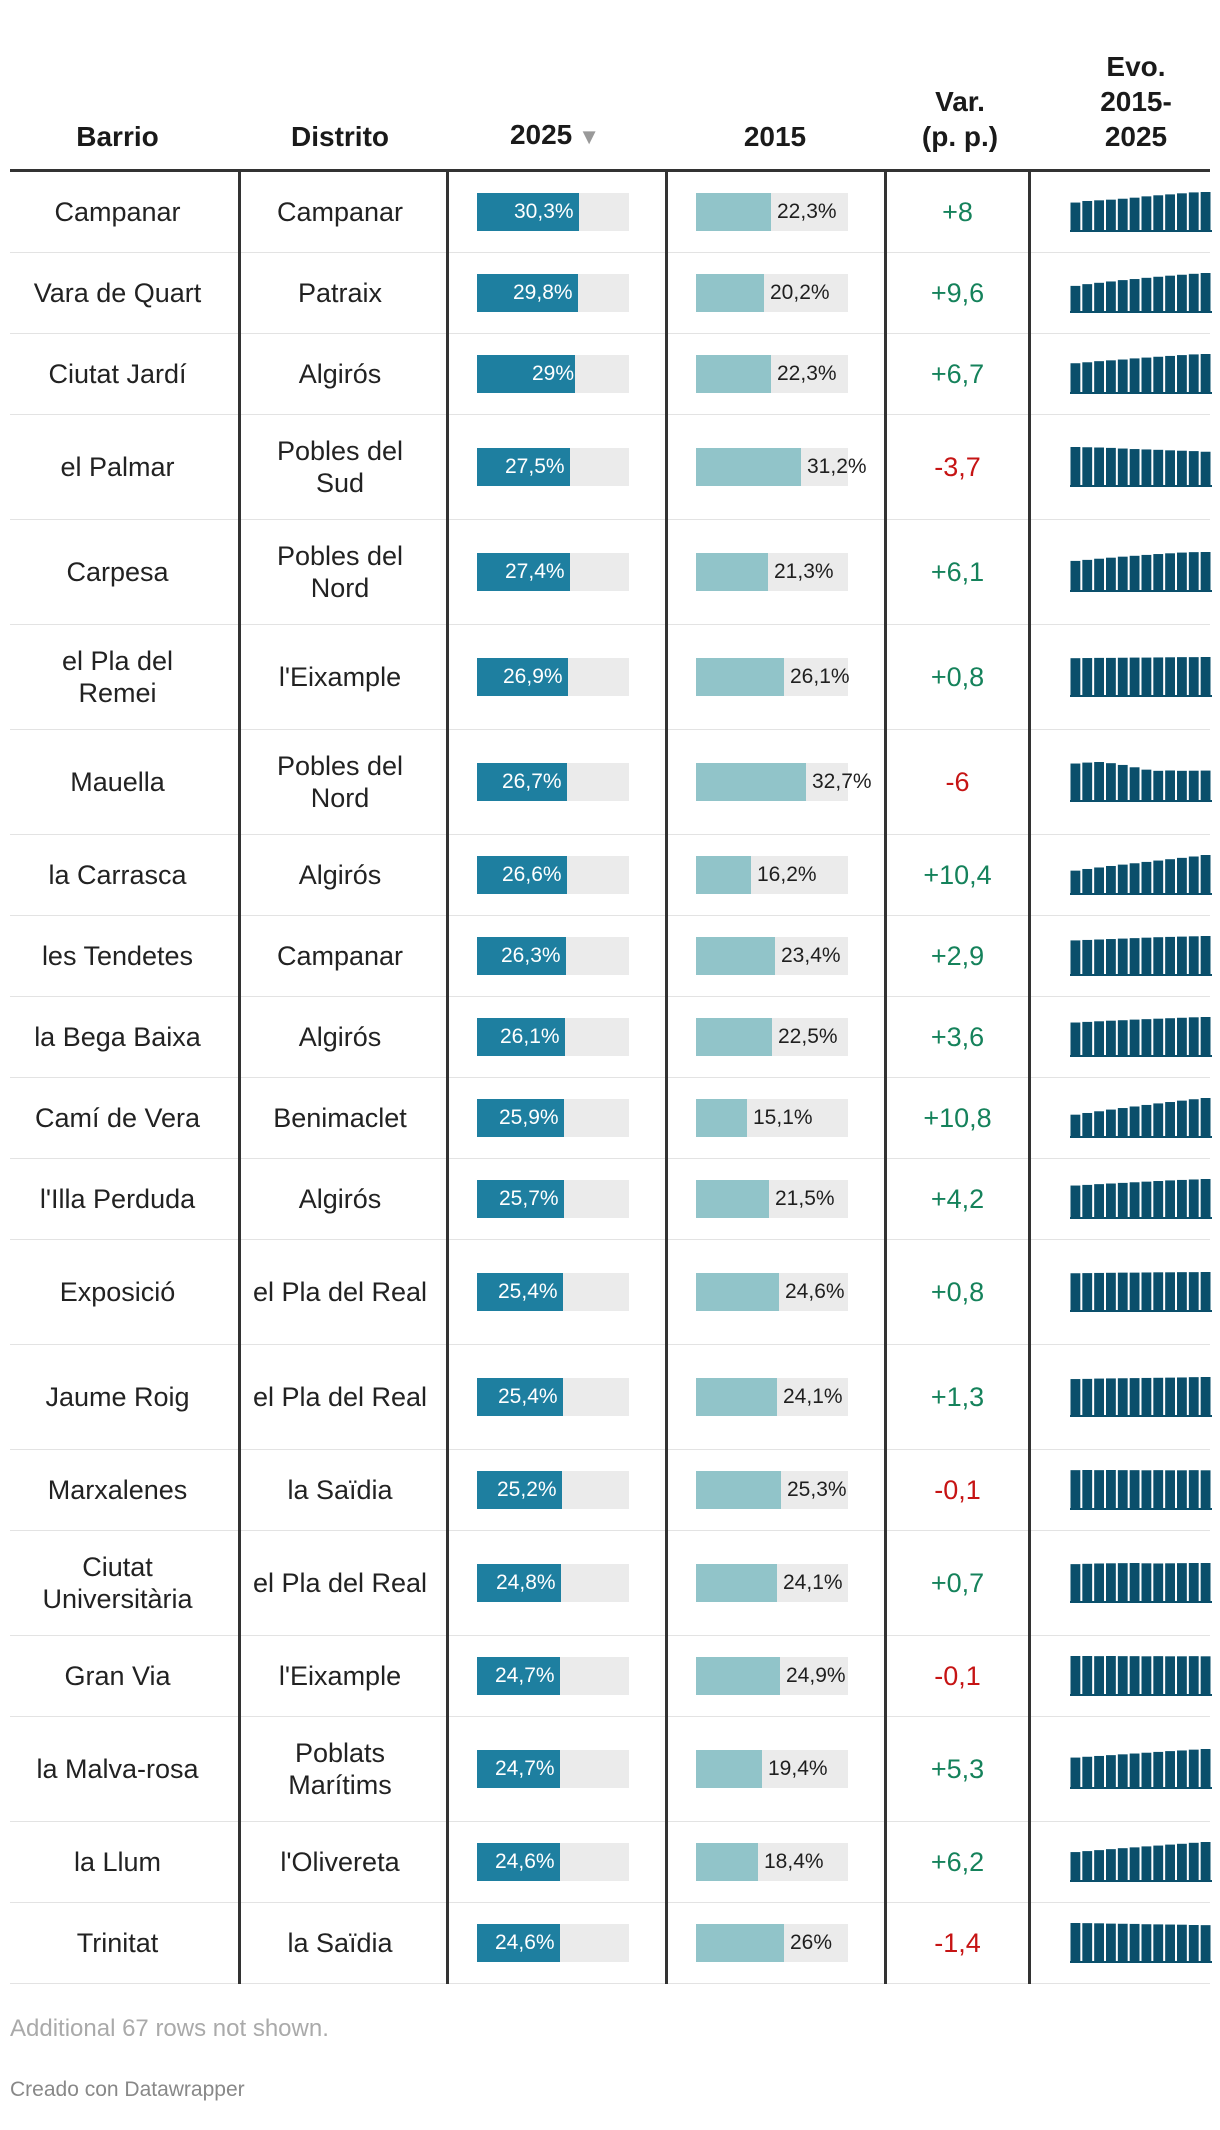  What do you see at coordinates (820, 676) in the screenshot?
I see `value-2015-label: 26,1%` at bounding box center [820, 676].